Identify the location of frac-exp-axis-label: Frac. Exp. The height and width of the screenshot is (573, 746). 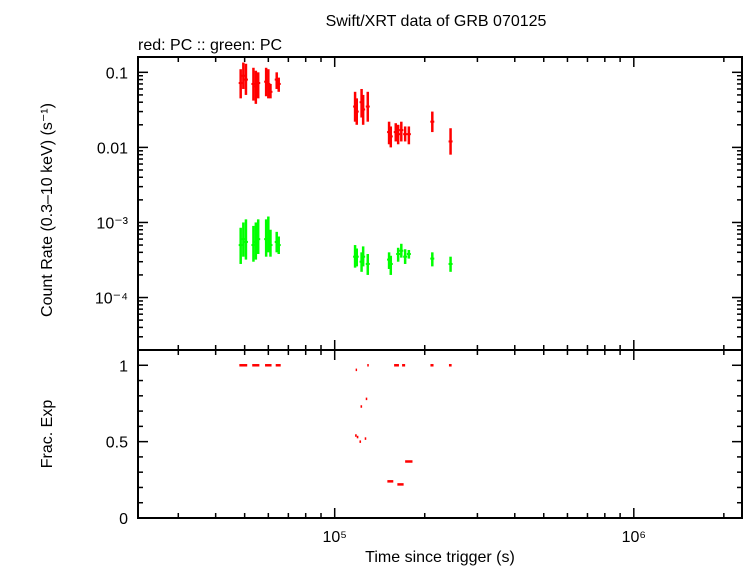
(47, 434).